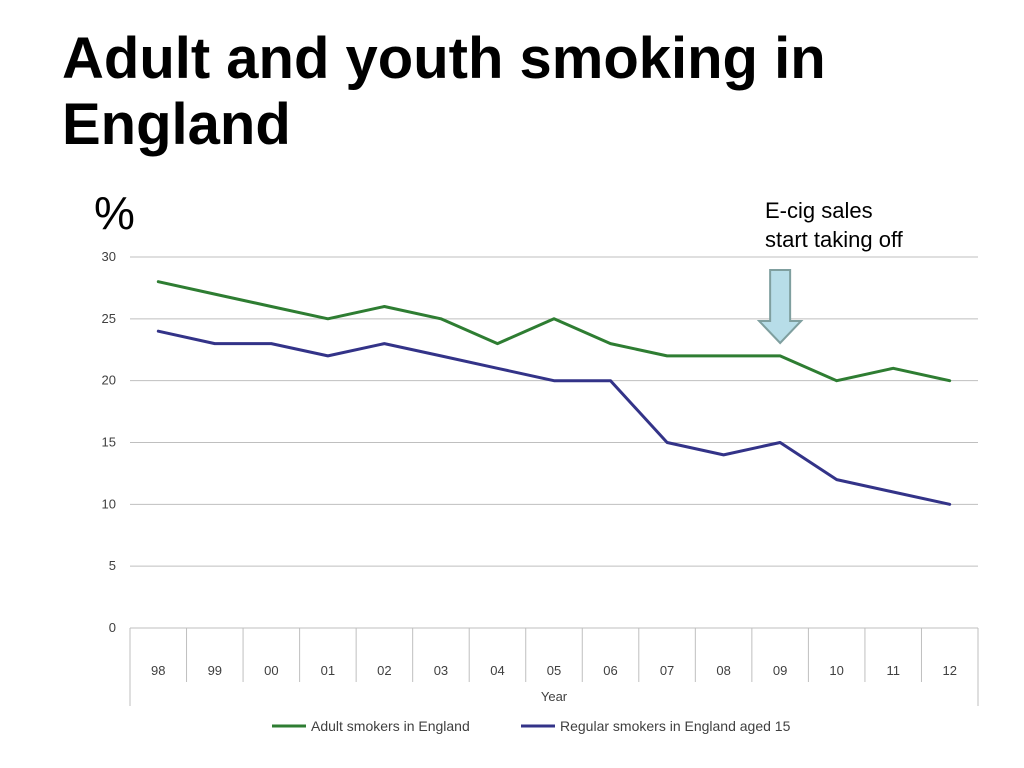 The image size is (1024, 768). What do you see at coordinates (497, 670) in the screenshot?
I see `x-tick-label-04: 04` at bounding box center [497, 670].